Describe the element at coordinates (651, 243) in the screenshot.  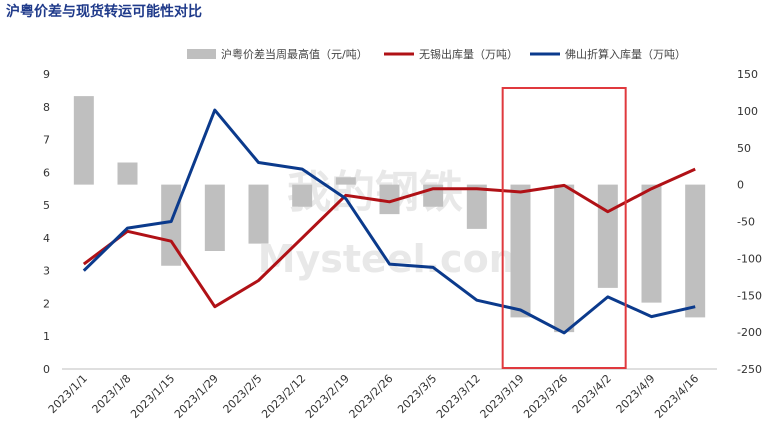
I see `bar-2023/4/9` at that location.